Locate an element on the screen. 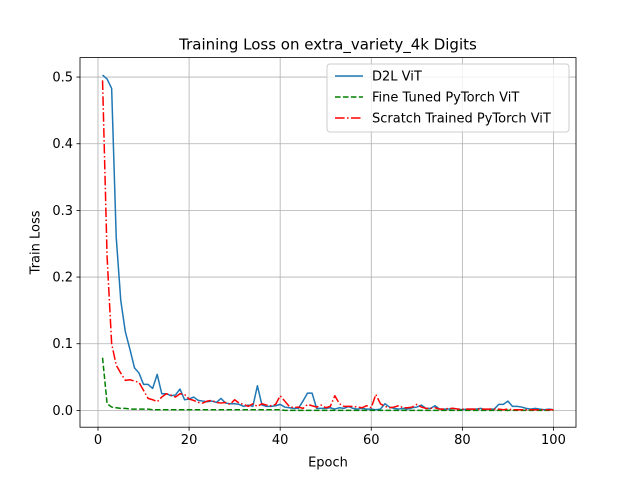 The image size is (640, 480). x-tick-label: 0 is located at coordinates (98, 440).